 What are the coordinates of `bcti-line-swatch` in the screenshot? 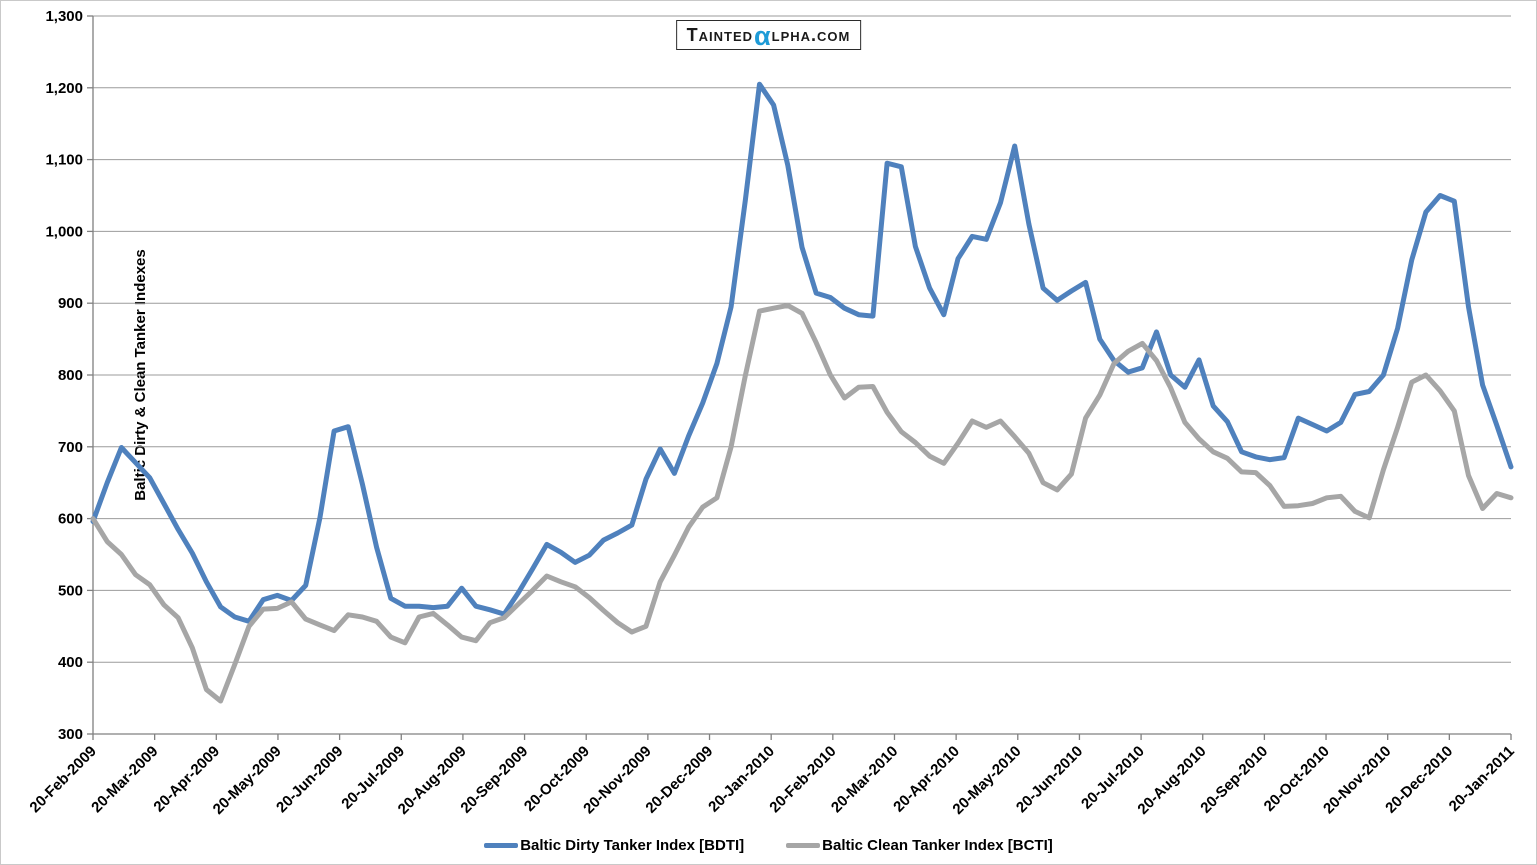 It's located at (803, 845).